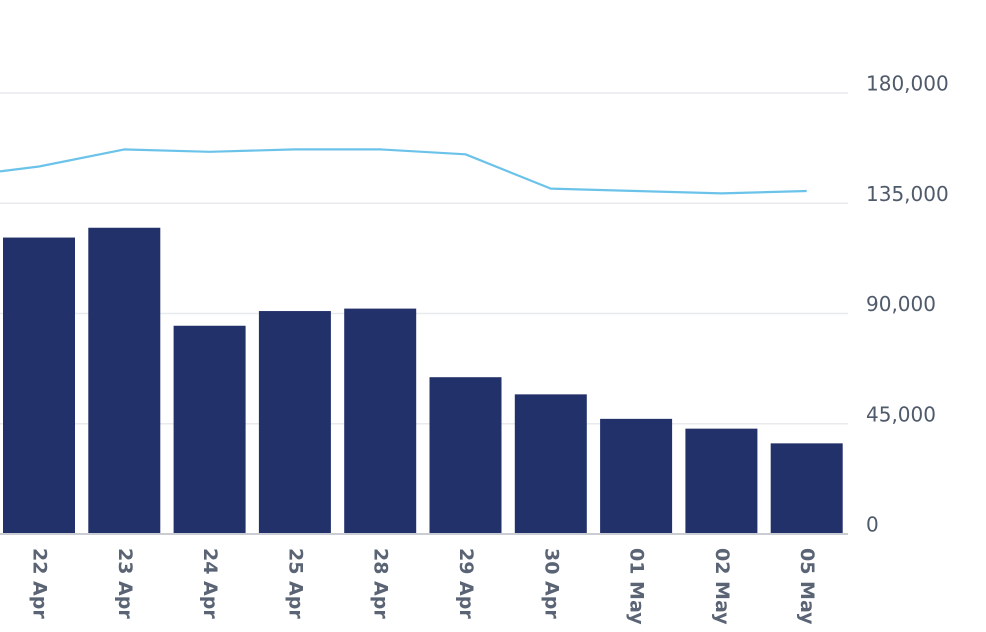 The width and height of the screenshot is (986, 632). What do you see at coordinates (466, 583) in the screenshot?
I see `x-tick-label: 29 Apr` at bounding box center [466, 583].